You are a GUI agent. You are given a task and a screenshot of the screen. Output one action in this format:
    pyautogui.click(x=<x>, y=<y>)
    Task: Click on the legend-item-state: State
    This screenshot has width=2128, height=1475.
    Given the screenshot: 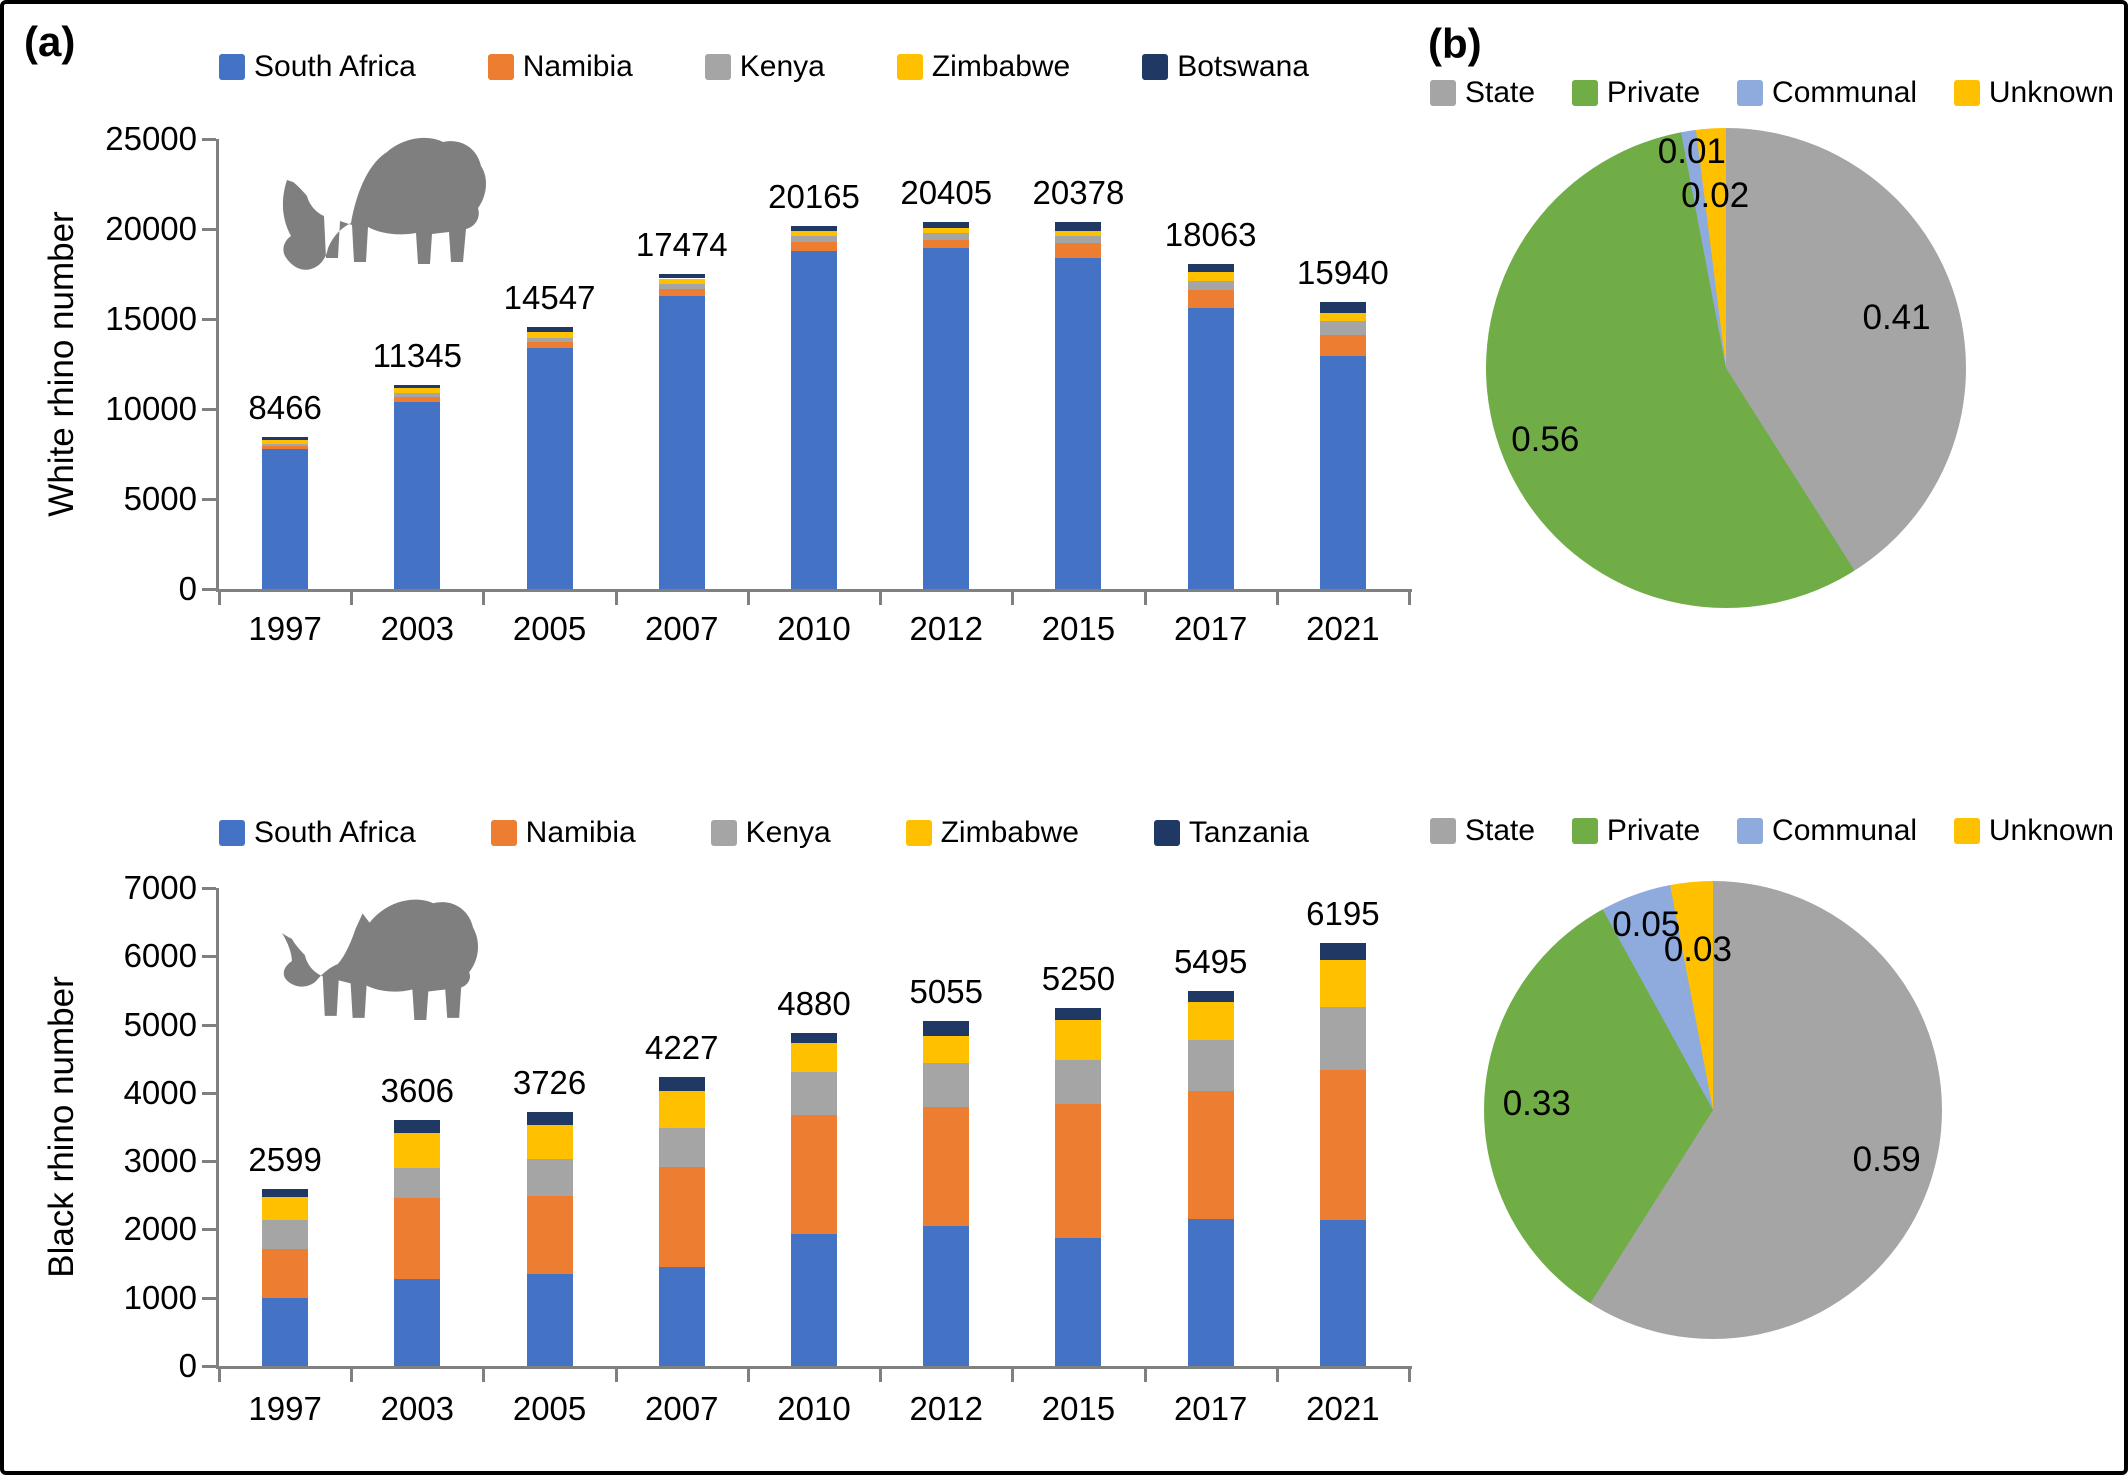 What is the action you would take?
    pyautogui.click(x=1482, y=93)
    